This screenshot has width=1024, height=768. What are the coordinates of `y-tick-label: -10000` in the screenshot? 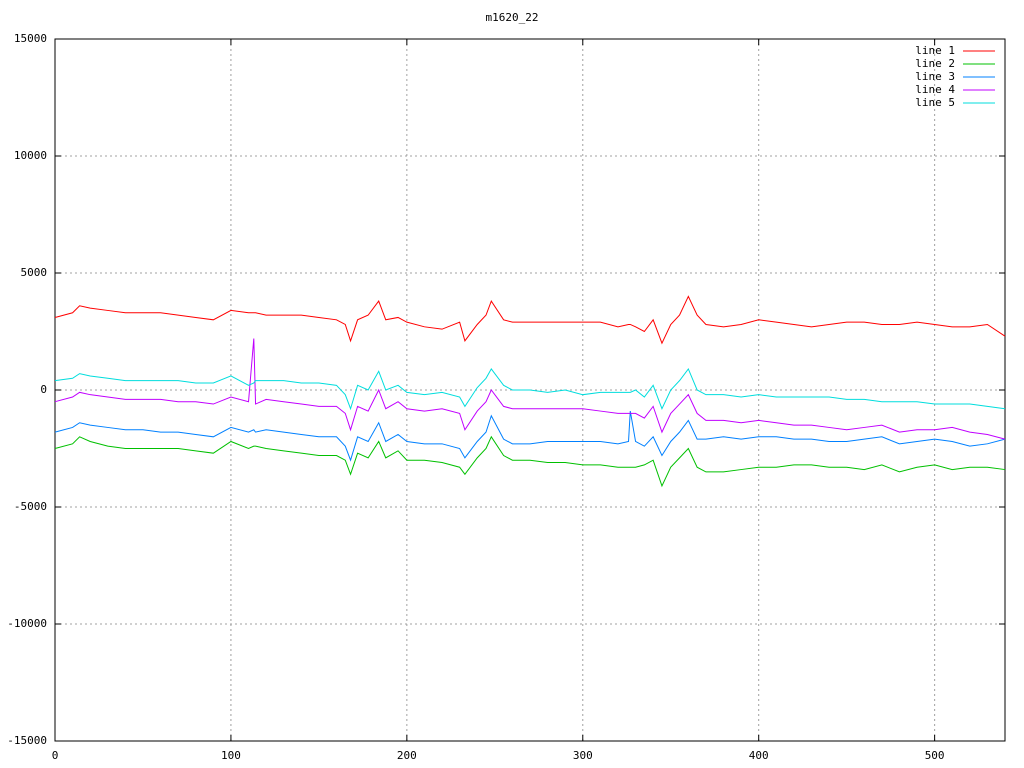 It's located at (27, 623).